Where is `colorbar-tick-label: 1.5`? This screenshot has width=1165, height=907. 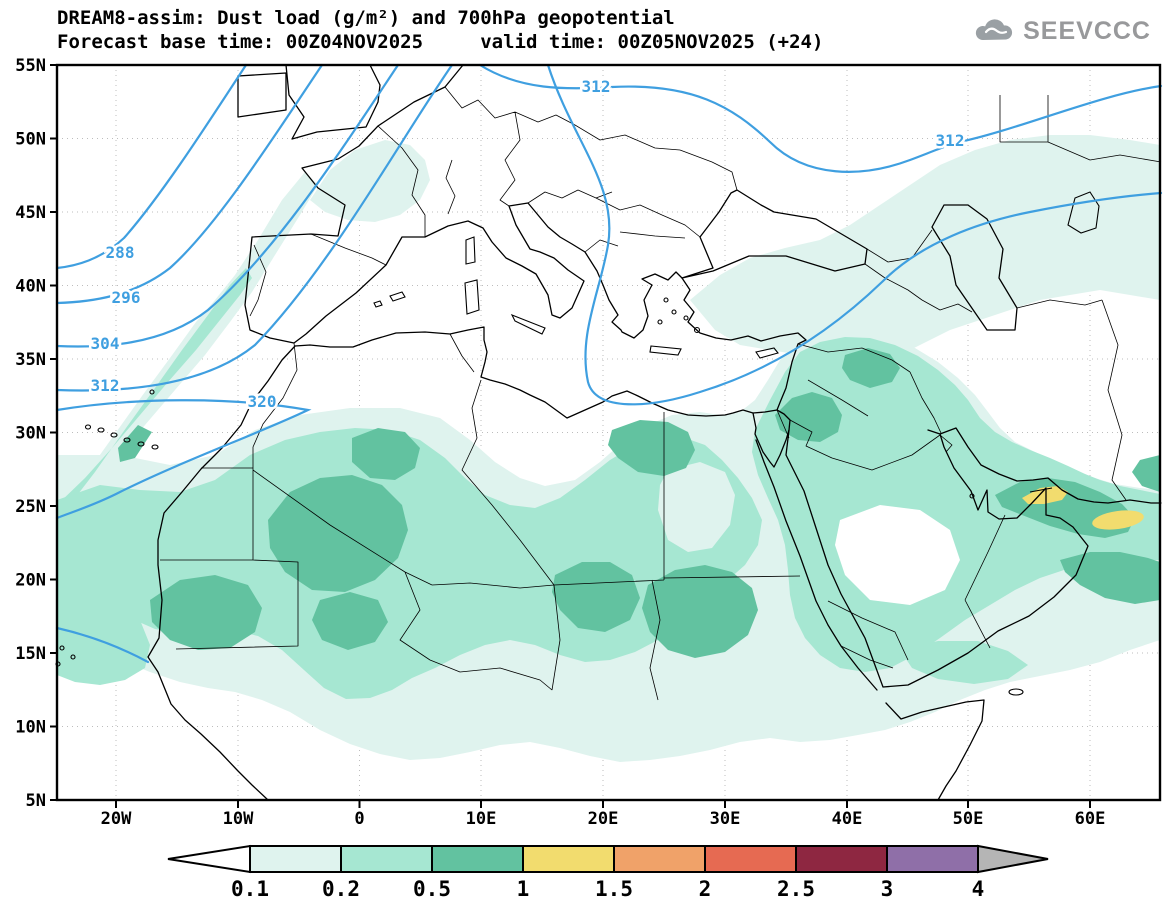
colorbar-tick-label: 1.5 is located at coordinates (614, 889).